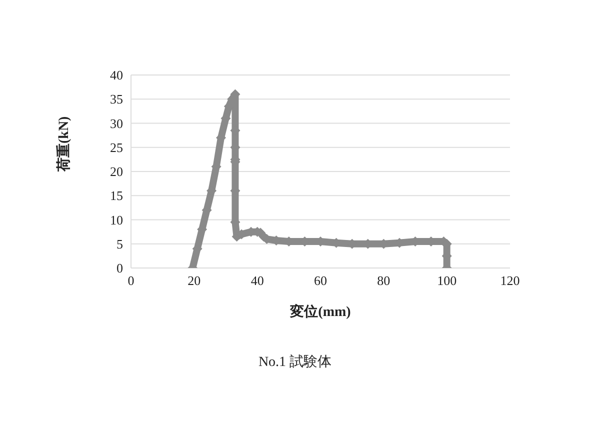 The height and width of the screenshot is (442, 590). What do you see at coordinates (116, 220) in the screenshot?
I see `y-tick-label: 10` at bounding box center [116, 220].